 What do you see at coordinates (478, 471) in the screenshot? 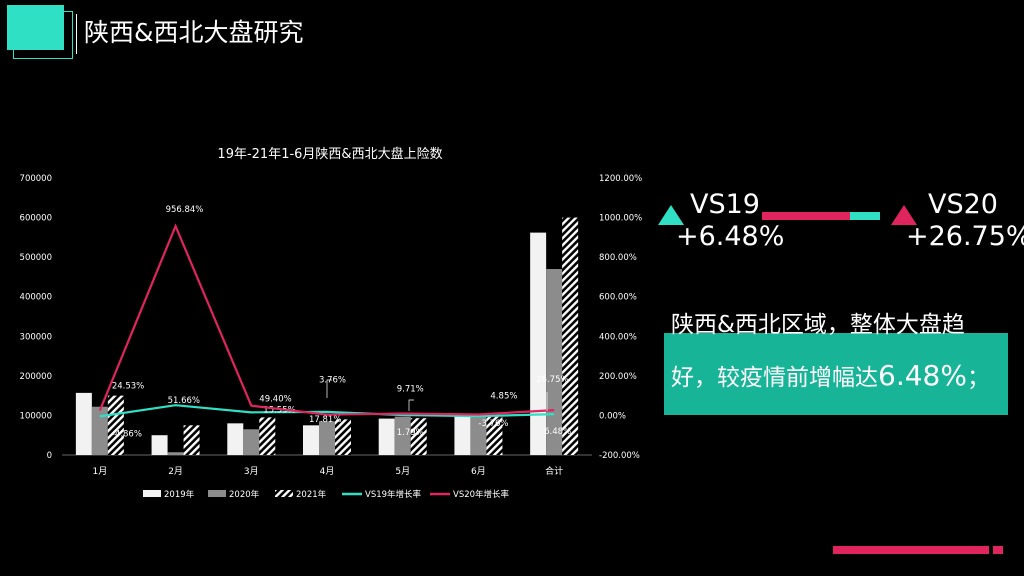
I see `x-tick-label: 6月` at bounding box center [478, 471].